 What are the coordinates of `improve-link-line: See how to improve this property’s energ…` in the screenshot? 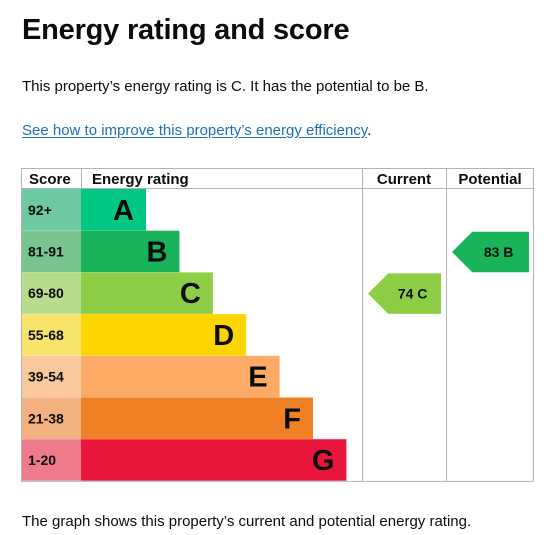 It's located at (196, 130).